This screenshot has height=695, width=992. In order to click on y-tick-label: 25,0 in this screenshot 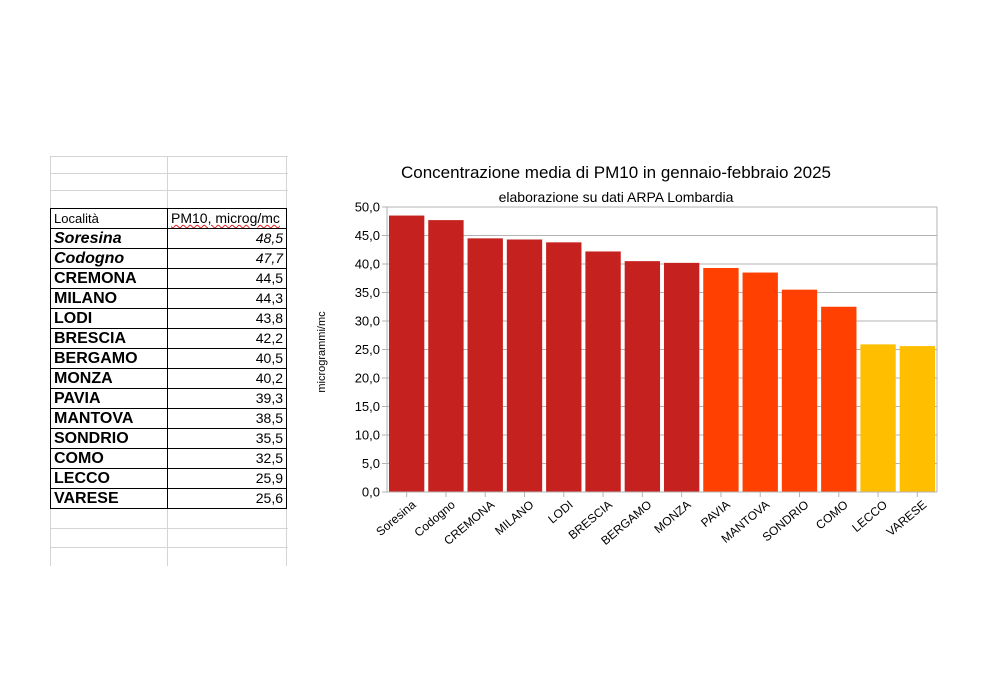, I will do `click(367, 349)`.